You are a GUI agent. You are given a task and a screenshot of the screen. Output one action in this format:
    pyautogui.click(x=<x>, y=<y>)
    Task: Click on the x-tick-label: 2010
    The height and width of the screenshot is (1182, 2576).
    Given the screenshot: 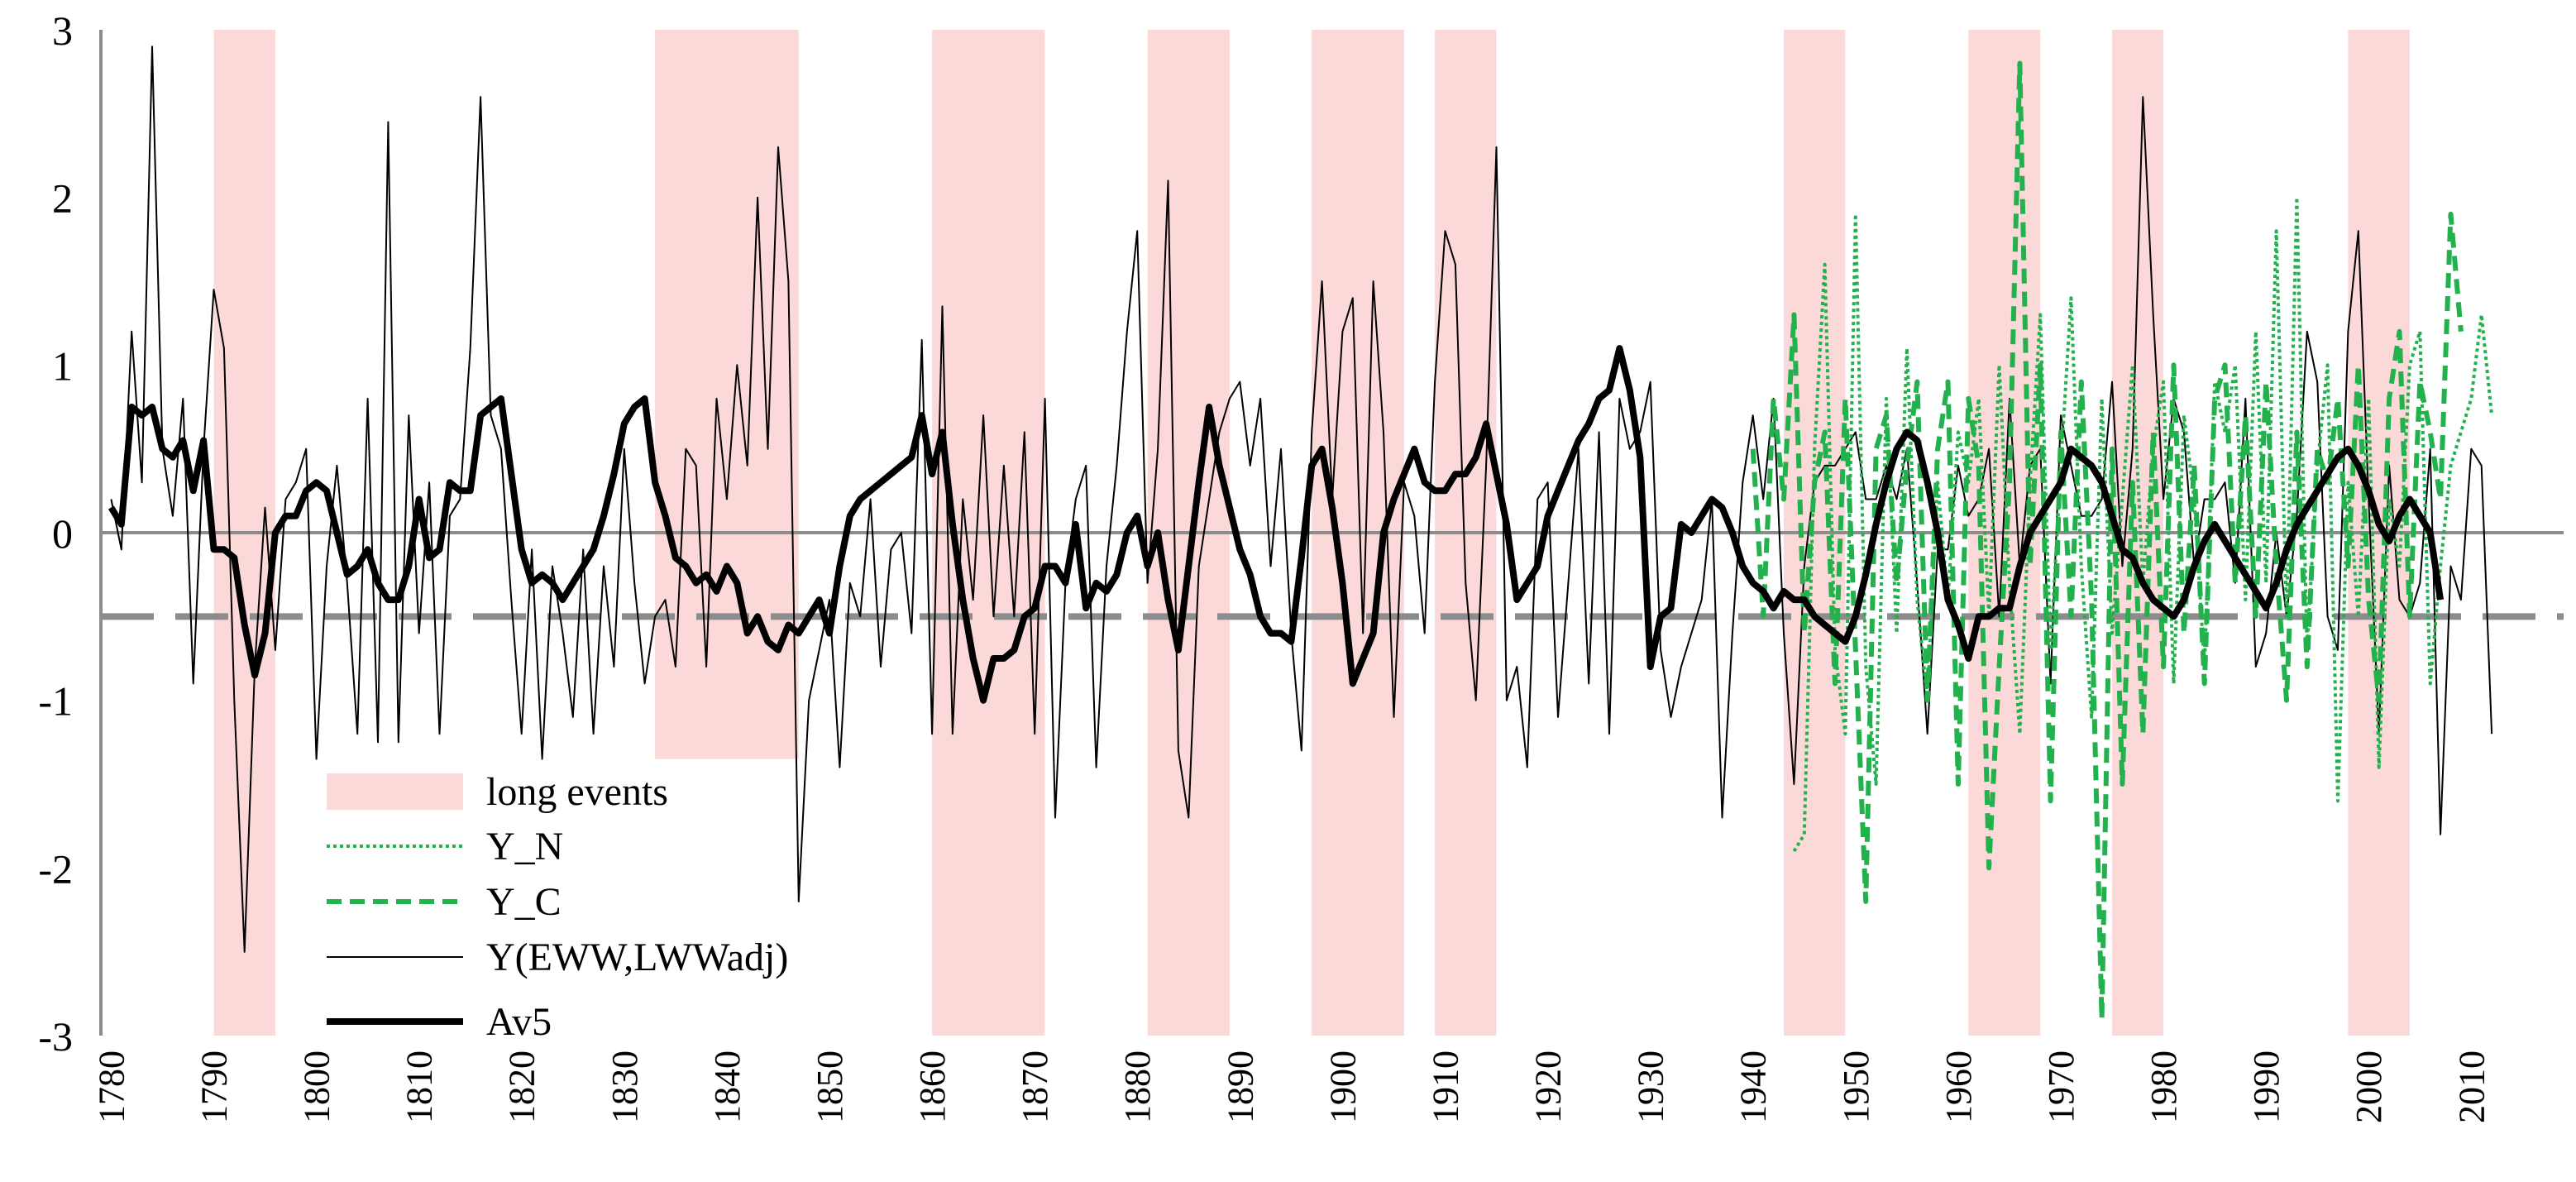 What is the action you would take?
    pyautogui.click(x=2471, y=1086)
    